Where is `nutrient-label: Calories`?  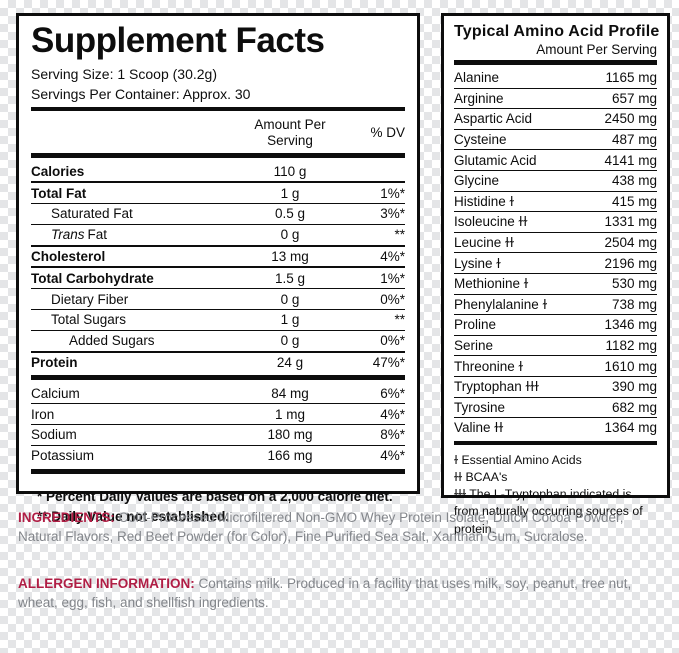 nutrient-label: Calories is located at coordinates (58, 171).